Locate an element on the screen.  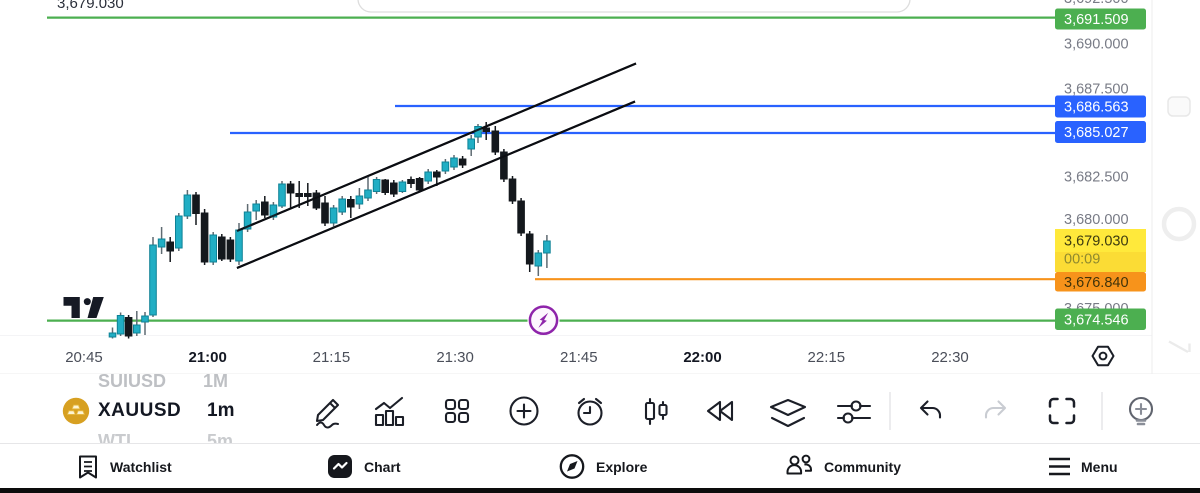
svg-text: 22:30 is located at coordinates (950, 357).